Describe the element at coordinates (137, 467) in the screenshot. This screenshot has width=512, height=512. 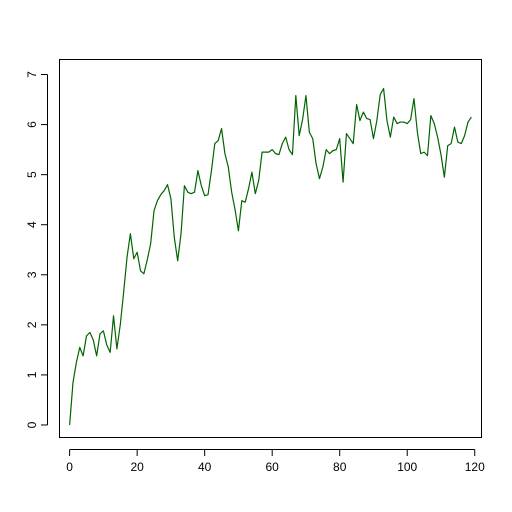
I see `x-tick-label: 20` at that location.